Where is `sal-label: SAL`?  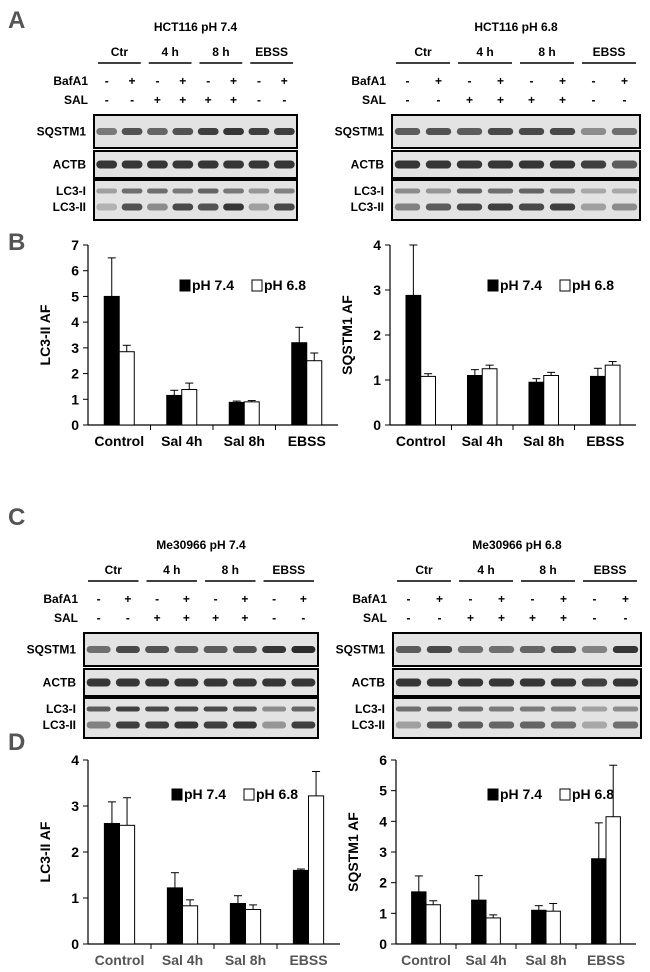 sal-label: SAL is located at coordinates (375, 618).